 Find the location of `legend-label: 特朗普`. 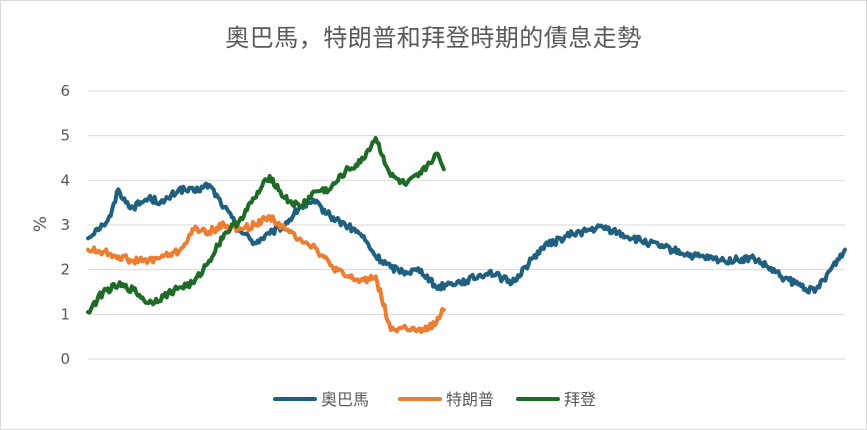

legend-label: 特朗普 is located at coordinates (470, 399).